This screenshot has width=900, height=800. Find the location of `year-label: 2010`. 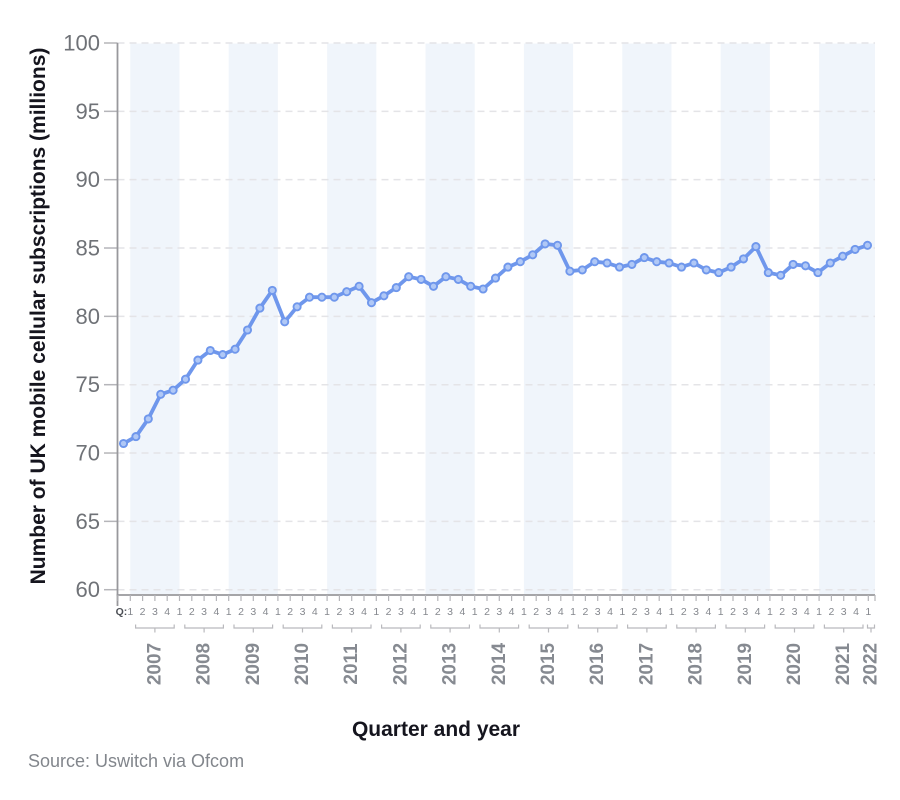

year-label: 2010 is located at coordinates (302, 664).